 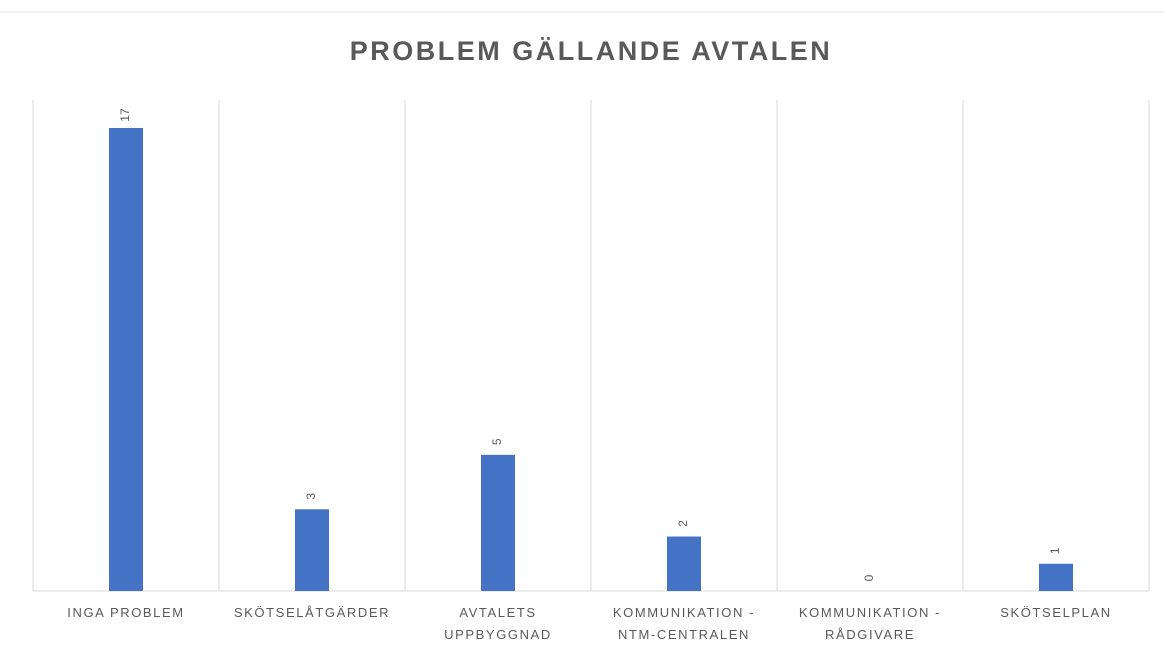 What do you see at coordinates (591, 51) in the screenshot?
I see `chart-title: PROBLEM GÄLLANDE AVTALEN` at bounding box center [591, 51].